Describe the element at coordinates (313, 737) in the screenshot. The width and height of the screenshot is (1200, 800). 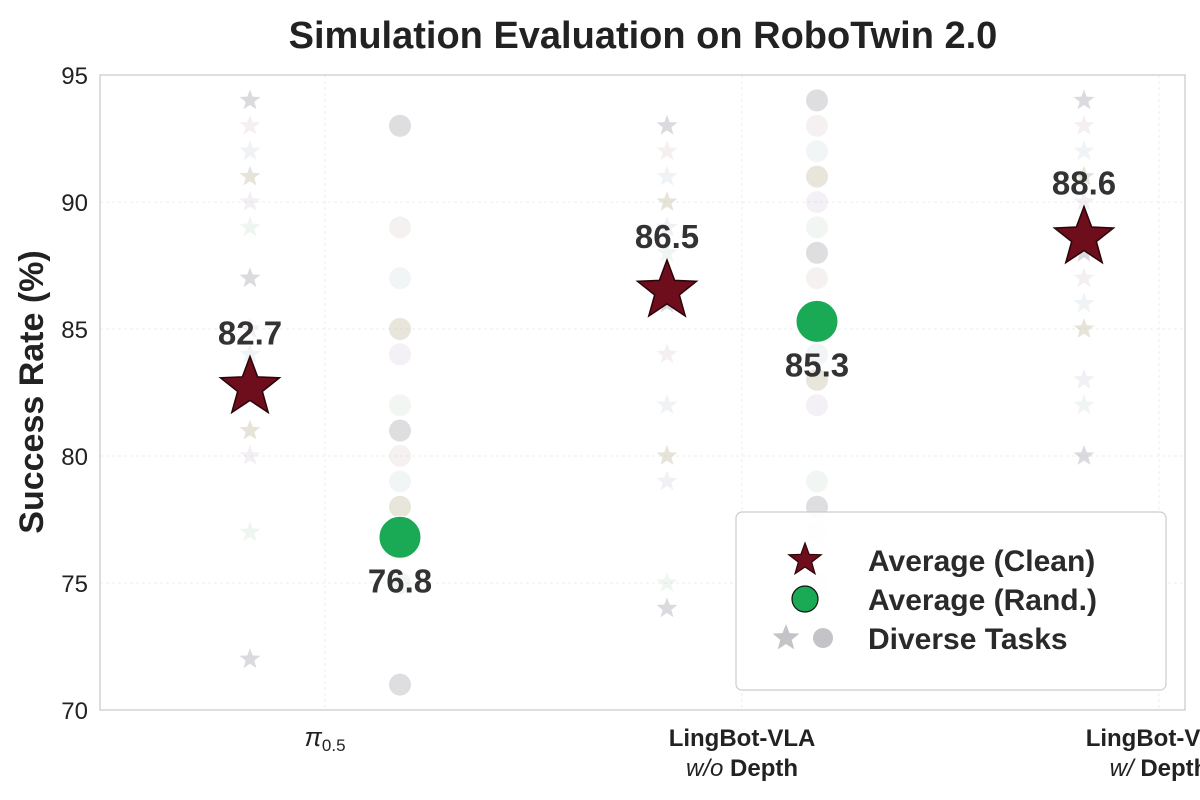
I see `x-tick-symbol: π` at that location.